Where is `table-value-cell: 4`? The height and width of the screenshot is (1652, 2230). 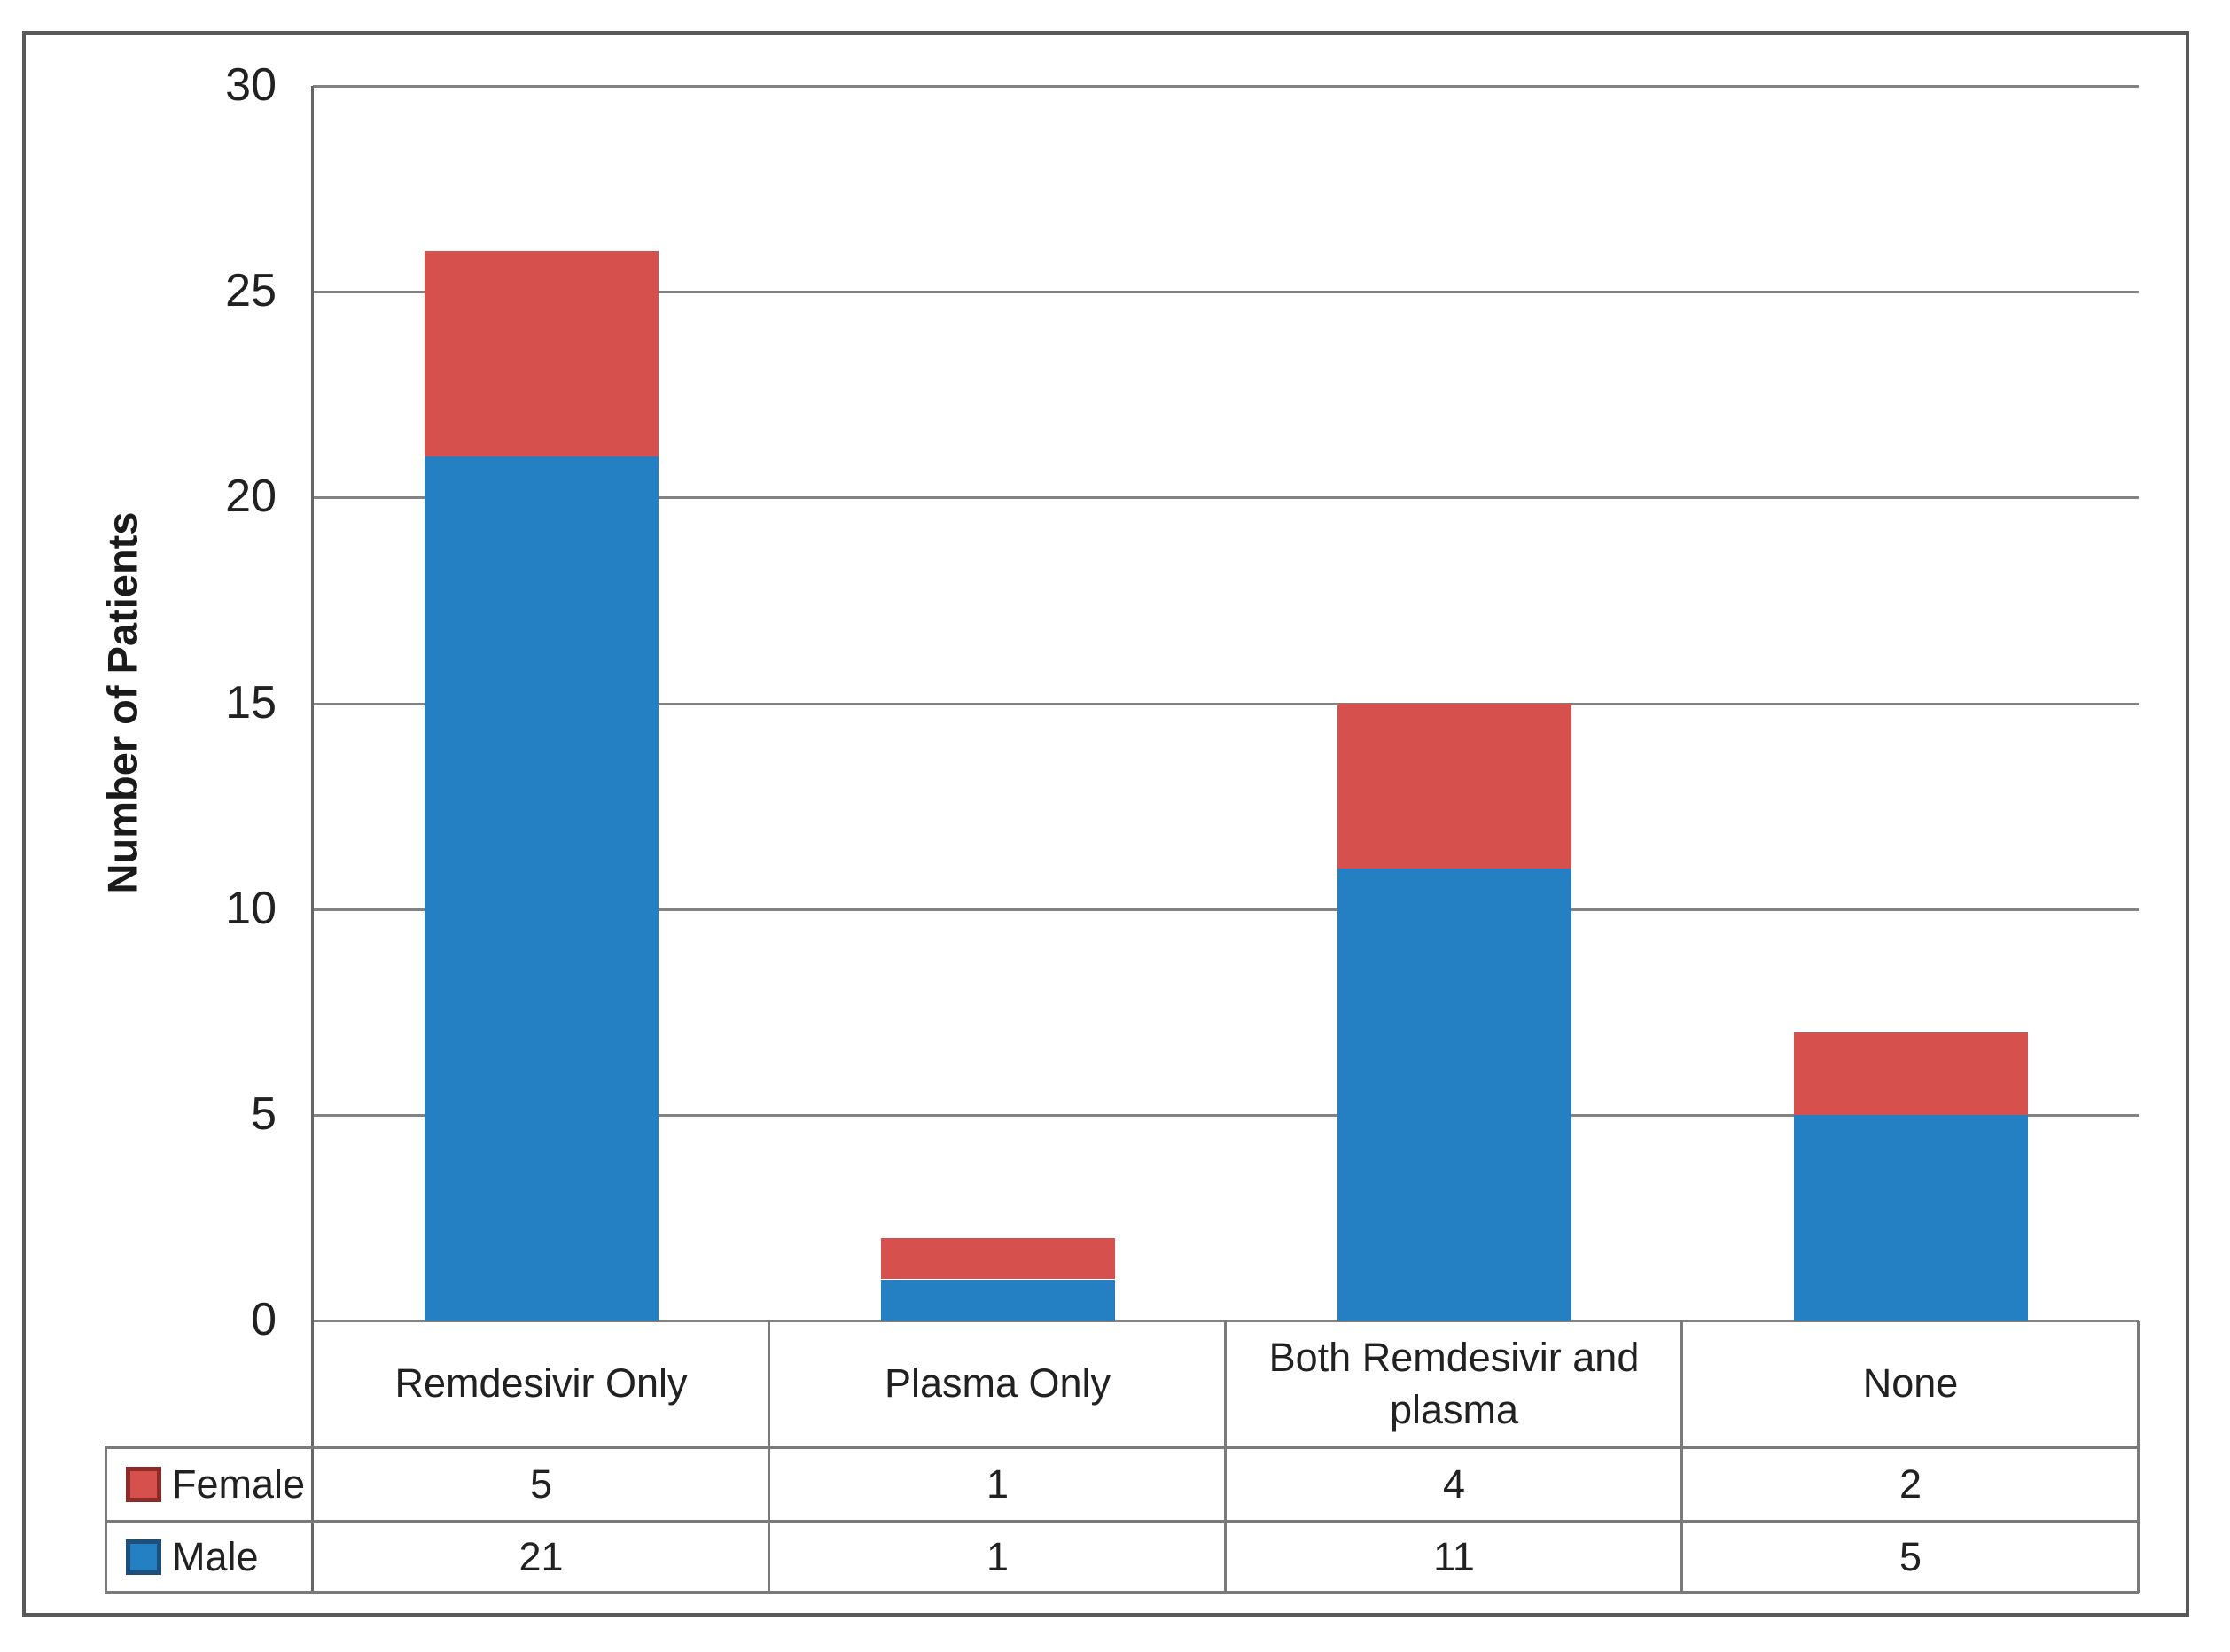 table-value-cell: 4 is located at coordinates (1454, 1484).